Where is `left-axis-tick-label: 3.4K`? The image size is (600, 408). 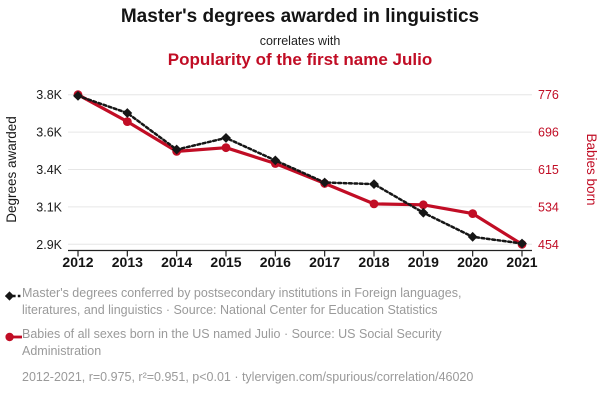 left-axis-tick-label: 3.4K is located at coordinates (49, 170).